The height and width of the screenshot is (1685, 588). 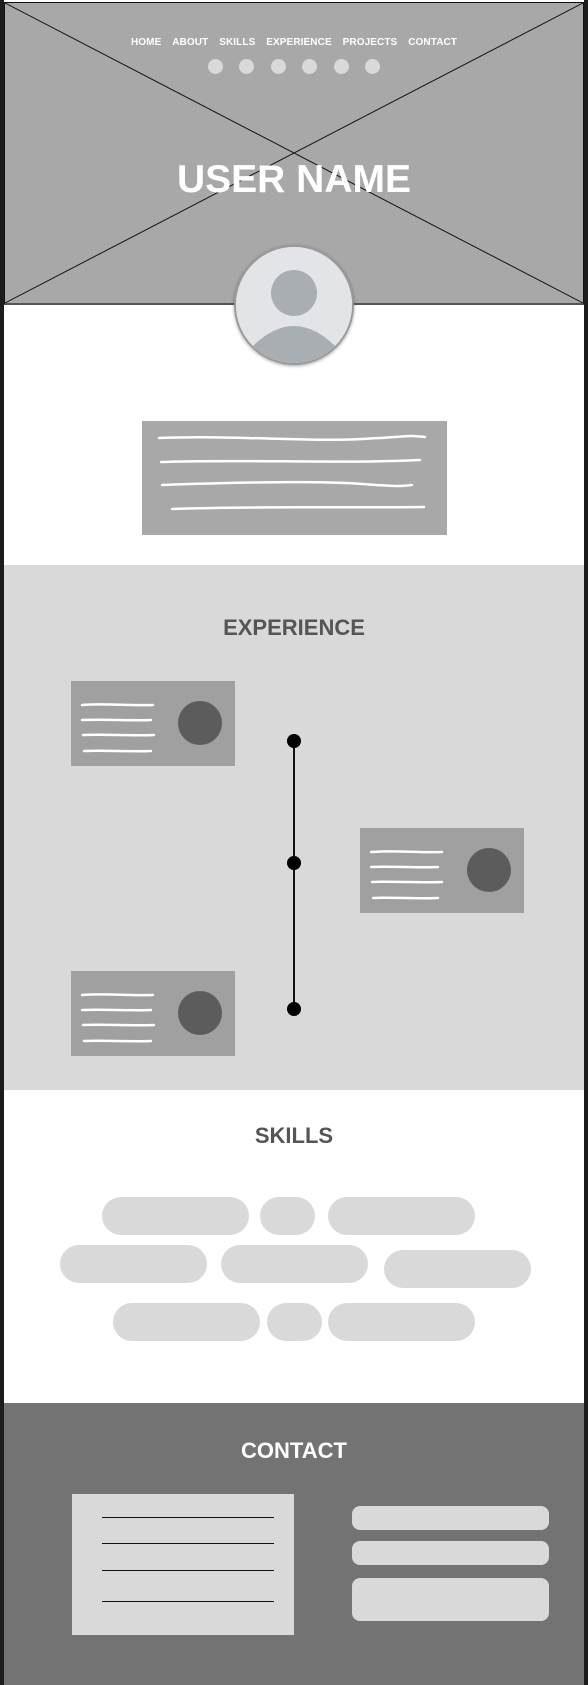 I want to click on contact-name-field, so click(x=450, y=1518).